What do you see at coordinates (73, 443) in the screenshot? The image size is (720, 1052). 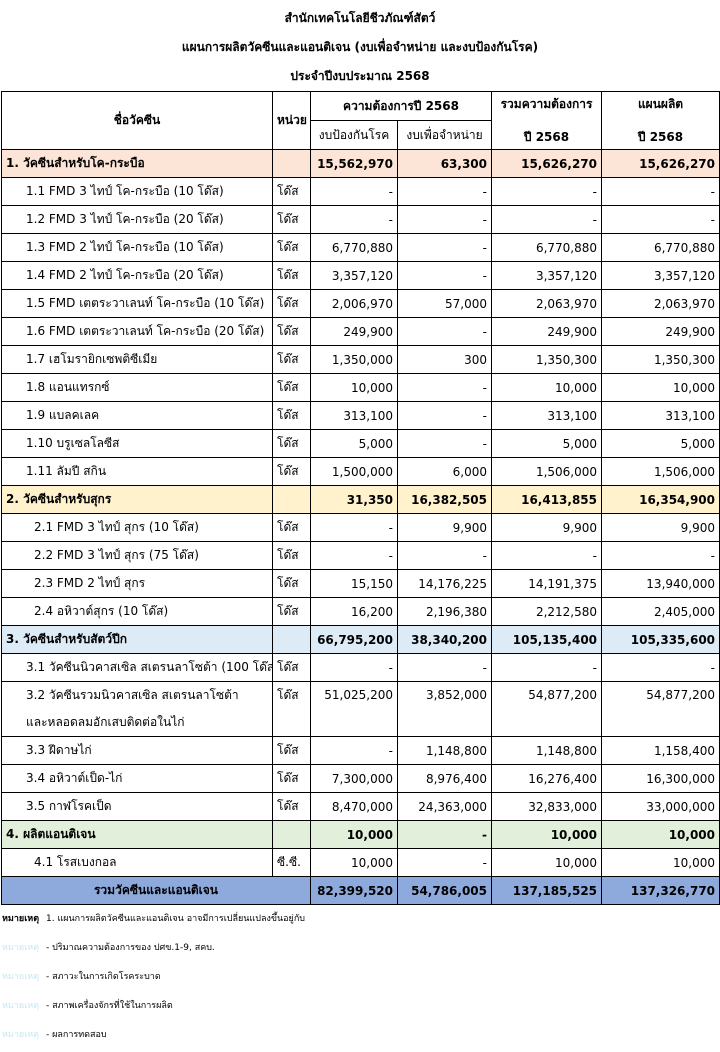 I see `item-name-line: 1.10 บรูเซลโลซีส` at bounding box center [73, 443].